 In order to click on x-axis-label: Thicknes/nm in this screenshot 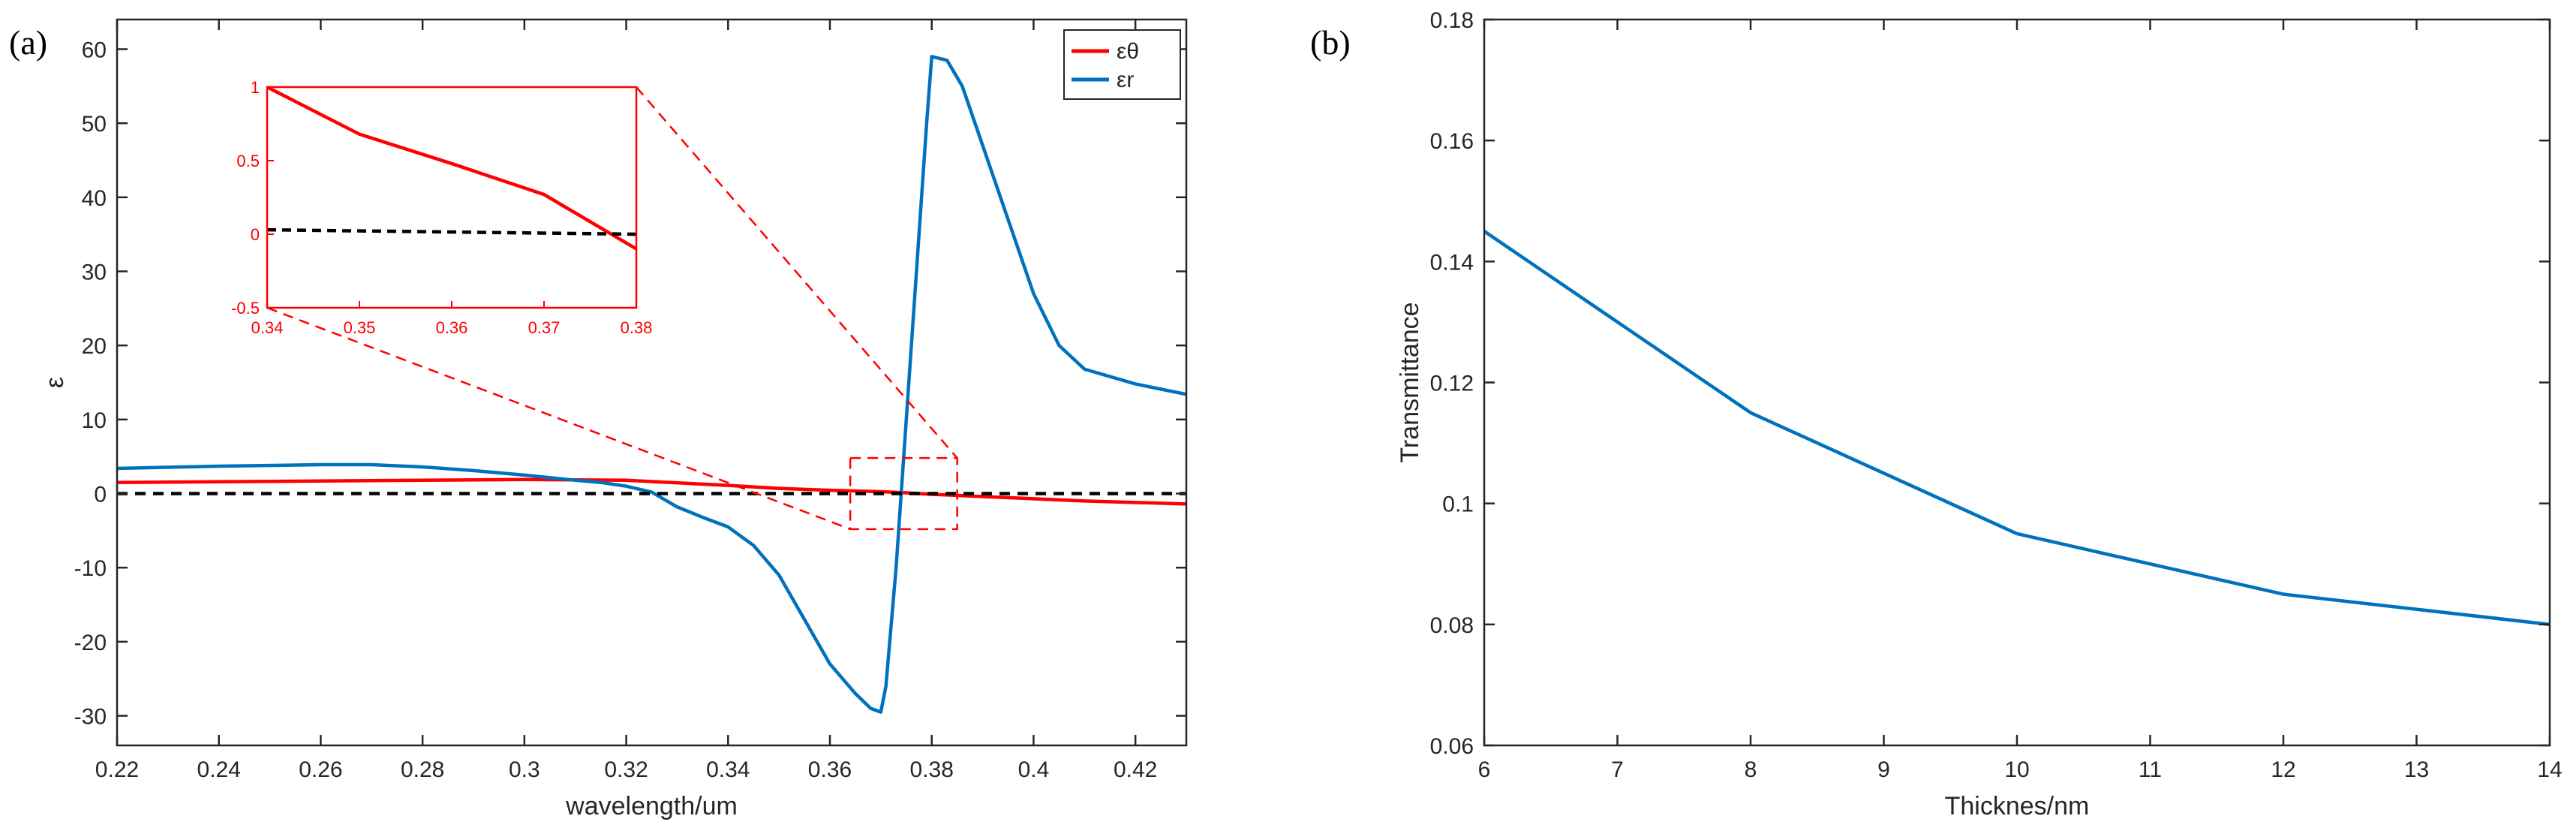, I will do `click(2017, 806)`.